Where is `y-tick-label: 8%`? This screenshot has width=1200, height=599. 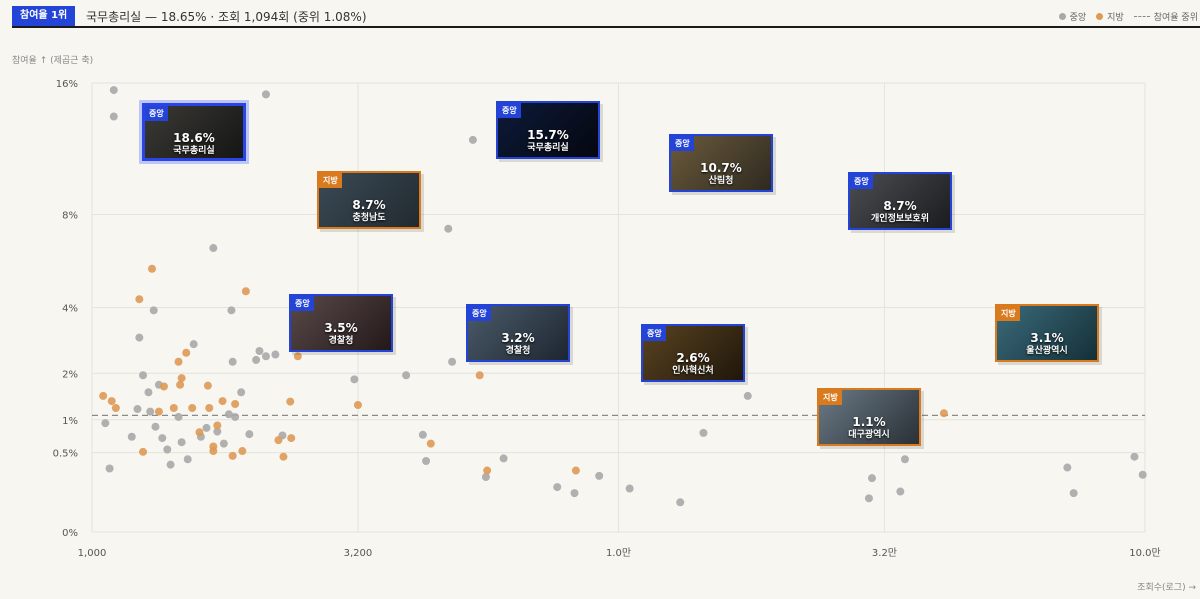
y-tick-label: 8% is located at coordinates (70, 216).